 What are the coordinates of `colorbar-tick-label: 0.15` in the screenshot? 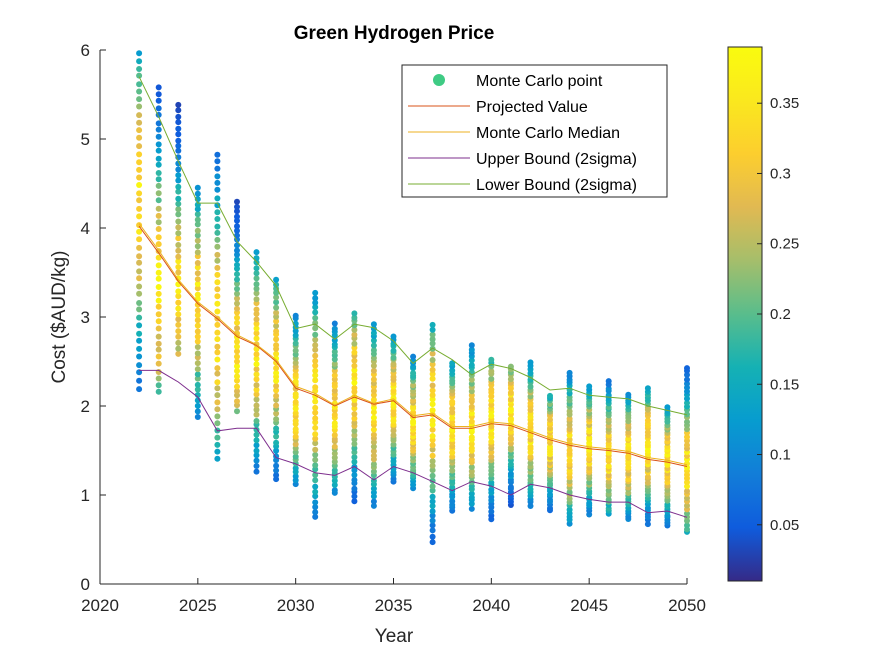 It's located at (784, 384).